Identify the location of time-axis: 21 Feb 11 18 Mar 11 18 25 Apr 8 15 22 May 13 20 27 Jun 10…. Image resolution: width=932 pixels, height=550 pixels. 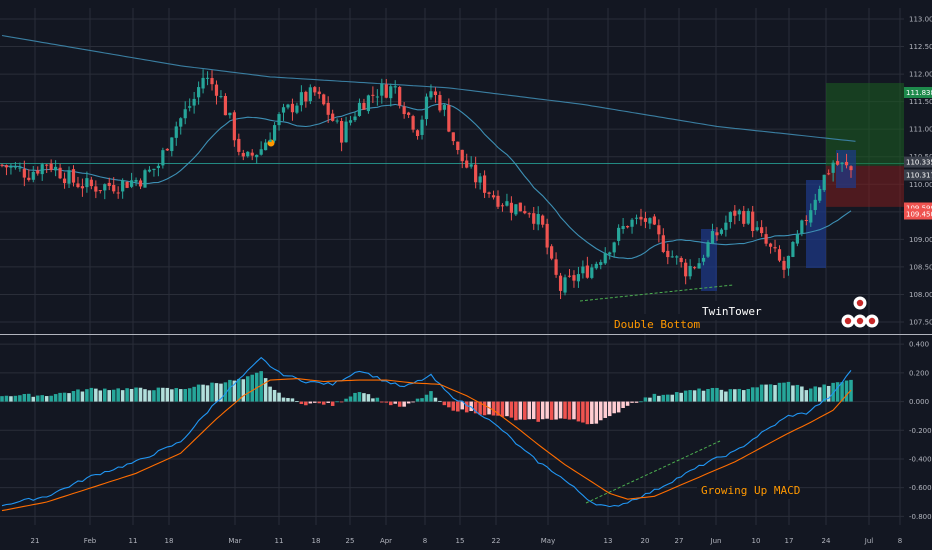
(467, 541).